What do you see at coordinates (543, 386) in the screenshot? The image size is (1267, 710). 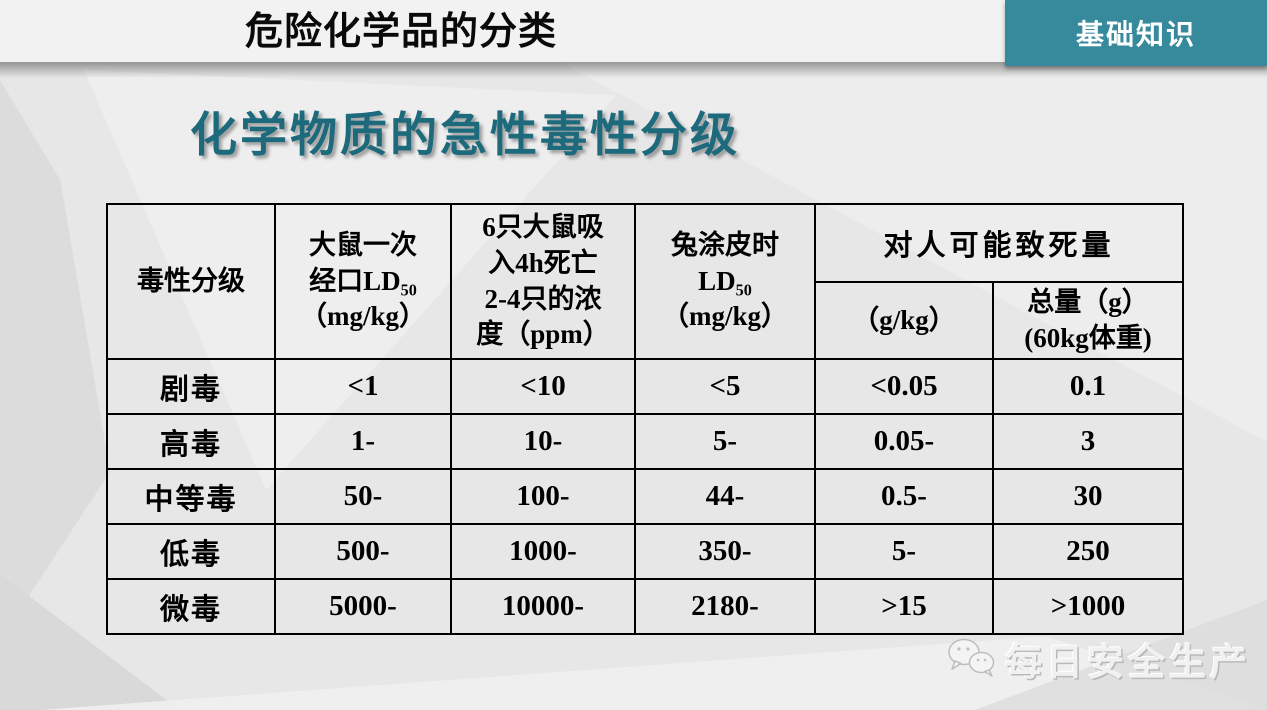 I see `data-cell: <10` at bounding box center [543, 386].